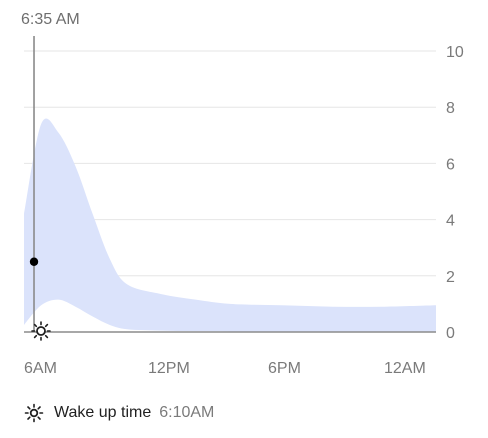 The image size is (488, 438). I want to click on y-tick-label: 4, so click(450, 221).